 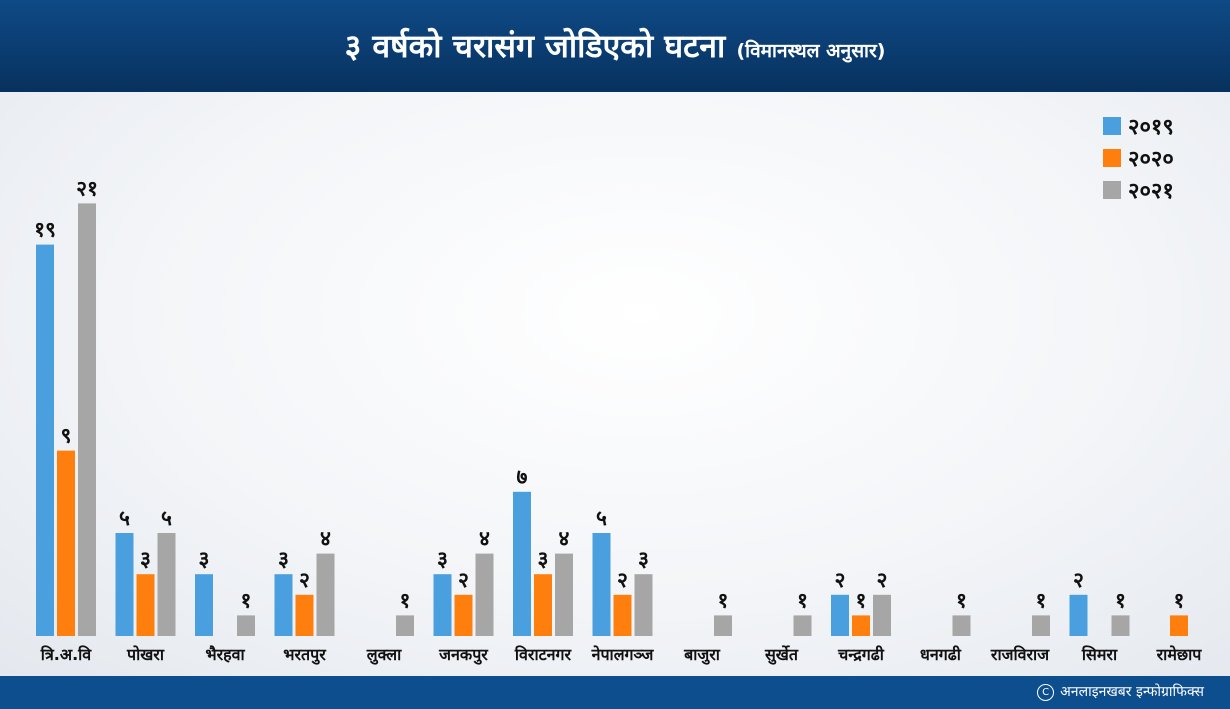 I want to click on credit-line: C अनलाइनखबर इन्फोग्राफिक्स, so click(x=1120, y=692).